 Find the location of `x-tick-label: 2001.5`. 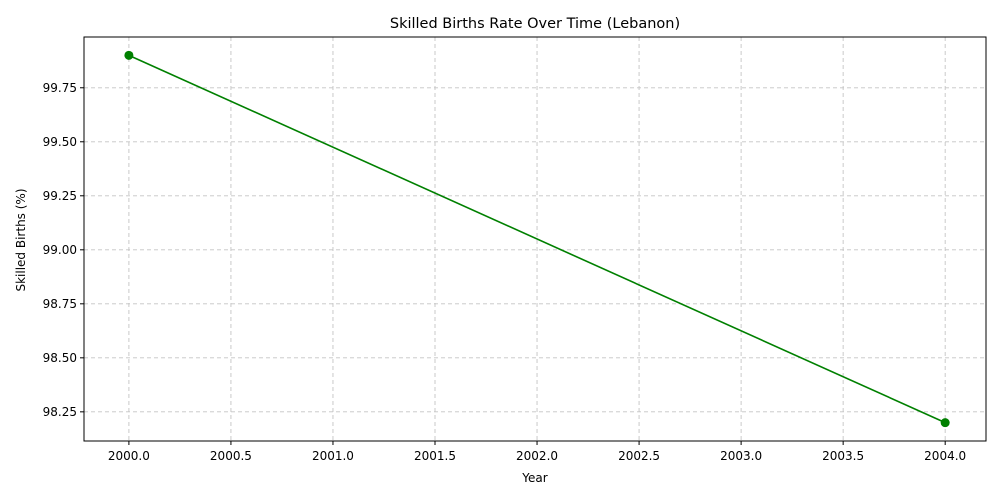

x-tick-label: 2001.5 is located at coordinates (435, 456).